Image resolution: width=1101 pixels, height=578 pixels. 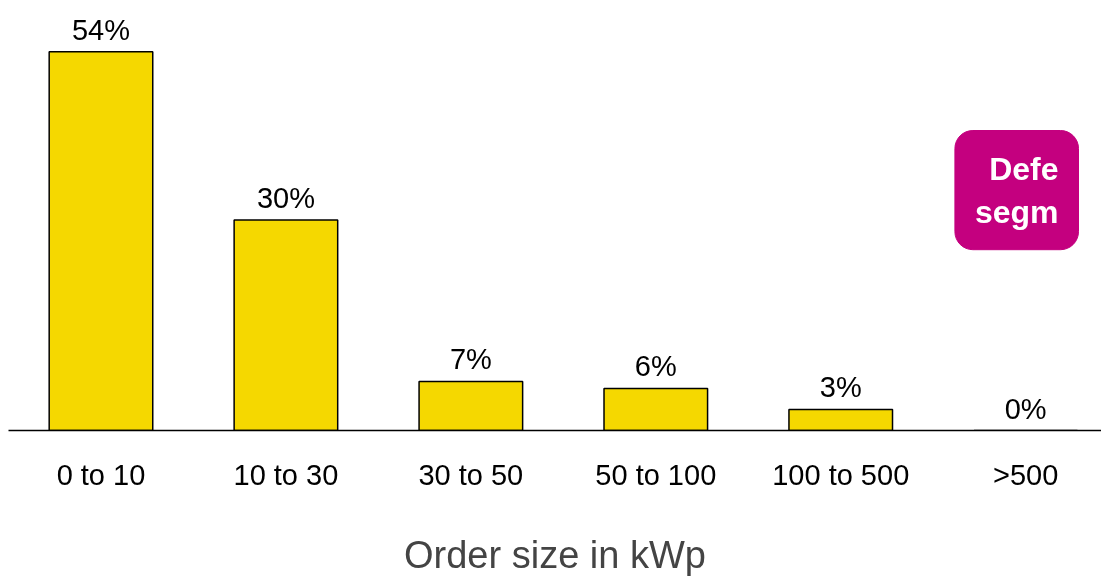 I want to click on x-tick-label: 0 to 10, so click(x=101, y=474).